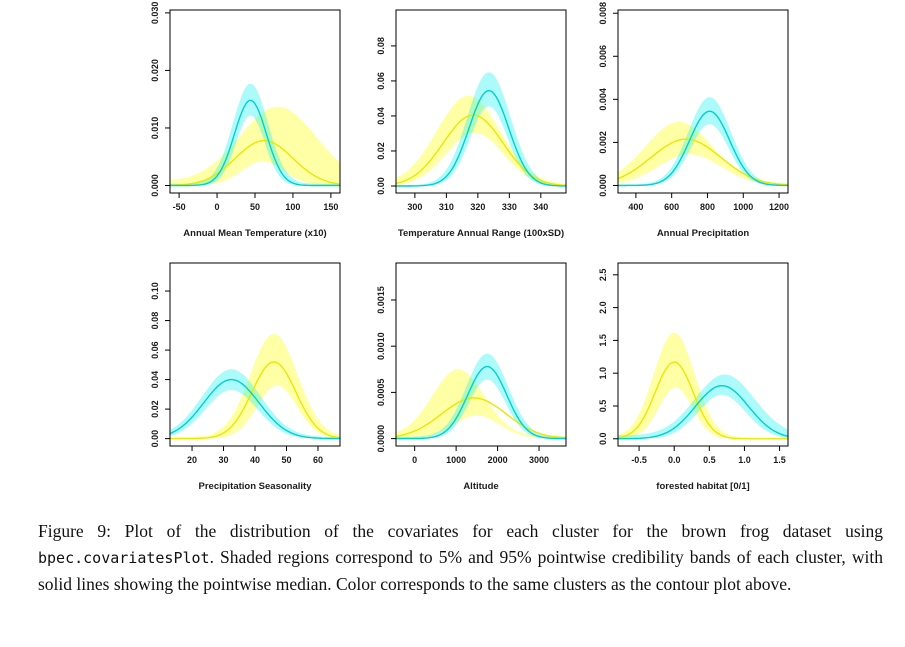 Image resolution: width=905 pixels, height=647 pixels. Describe the element at coordinates (603, 13) in the screenshot. I see `y-axis-tick-label: 0.008` at that location.